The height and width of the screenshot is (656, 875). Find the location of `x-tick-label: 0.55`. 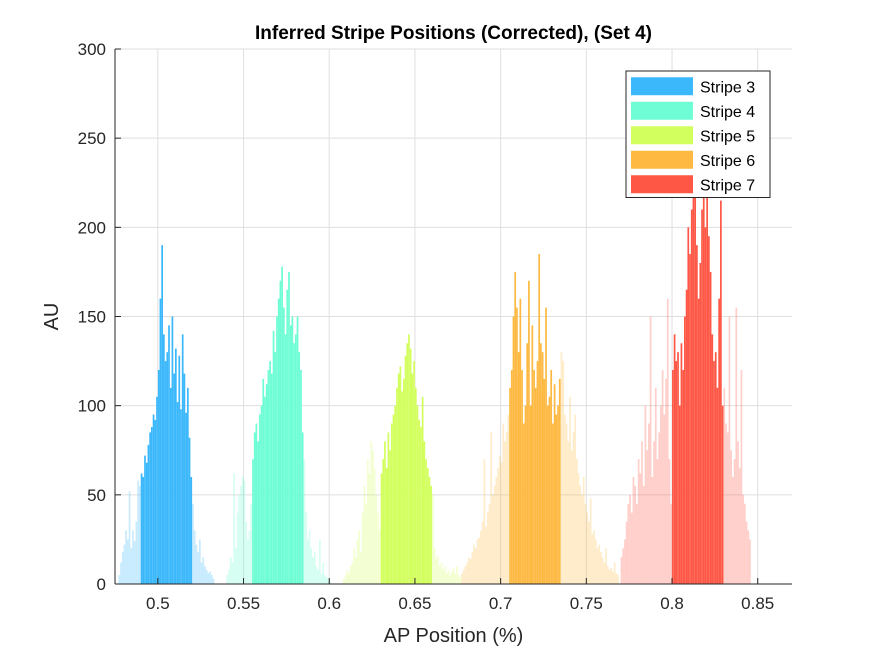

x-tick-label: 0.55 is located at coordinates (243, 603).